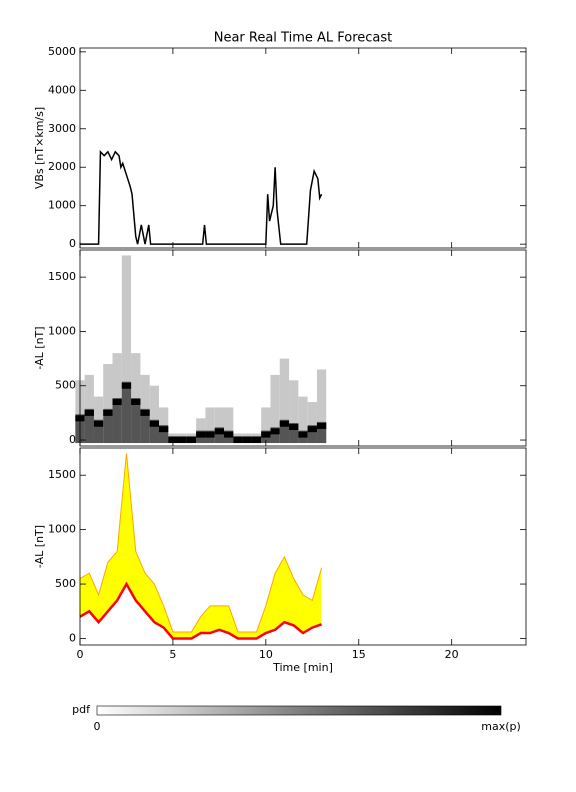 The width and height of the screenshot is (576, 792). Describe the element at coordinates (62, 51) in the screenshot. I see `y-tick-label: 5000` at that location.